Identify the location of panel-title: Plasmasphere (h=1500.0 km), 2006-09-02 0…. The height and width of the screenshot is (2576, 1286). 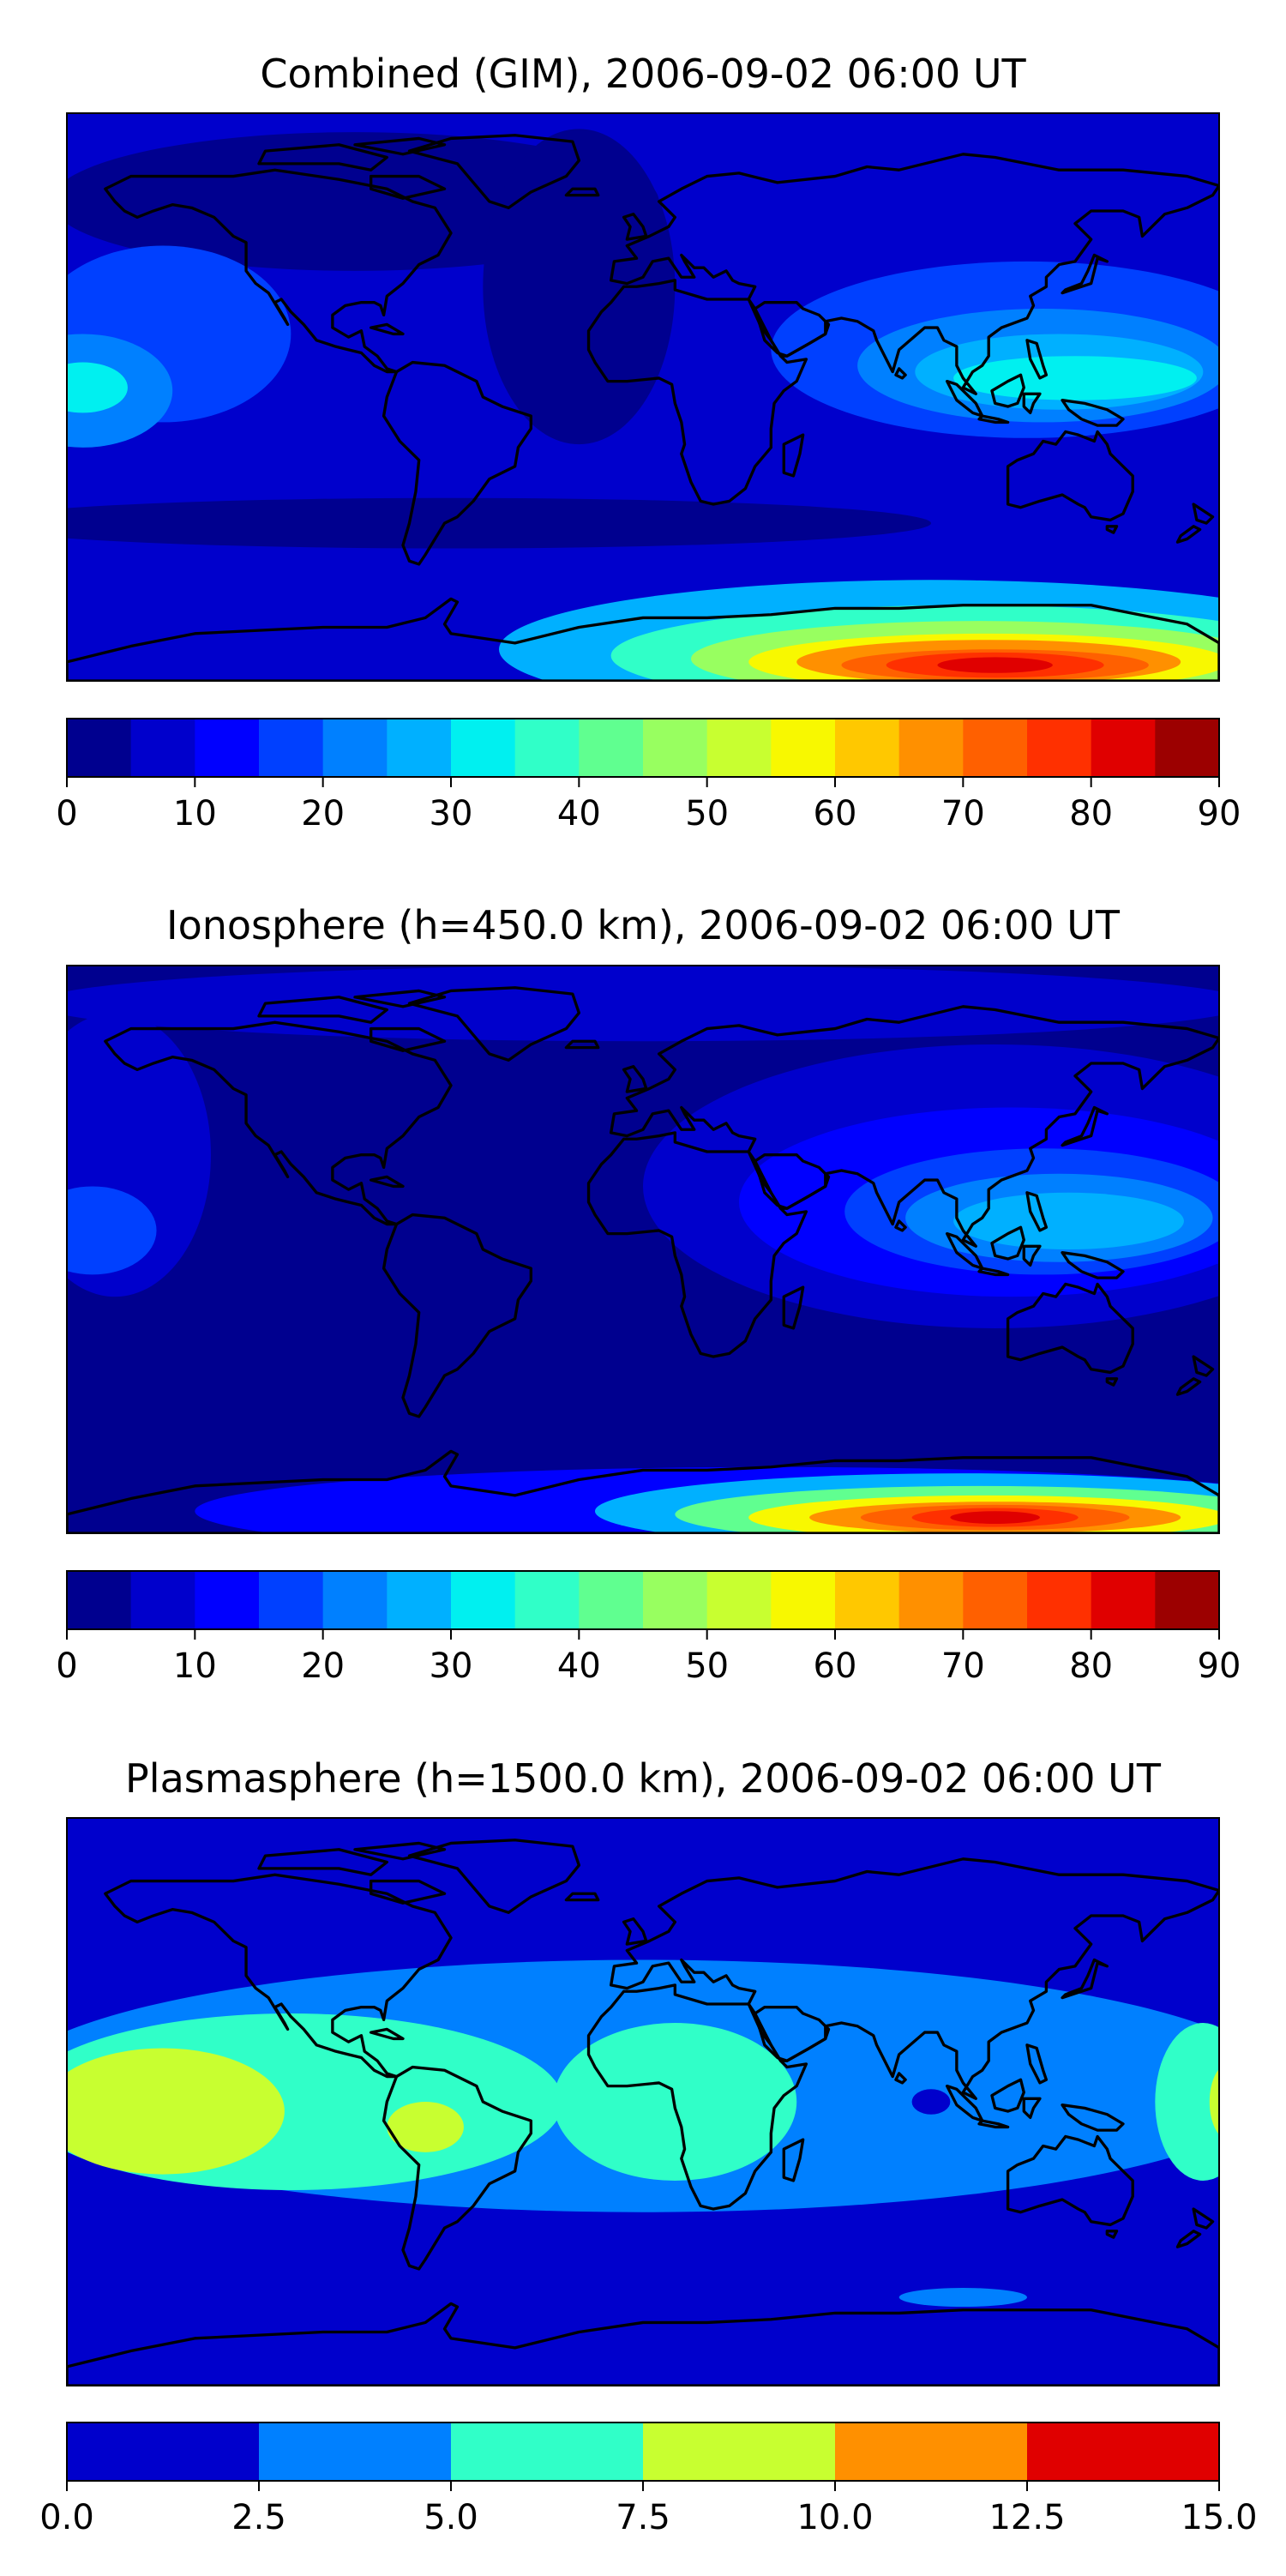
(643, 1778).